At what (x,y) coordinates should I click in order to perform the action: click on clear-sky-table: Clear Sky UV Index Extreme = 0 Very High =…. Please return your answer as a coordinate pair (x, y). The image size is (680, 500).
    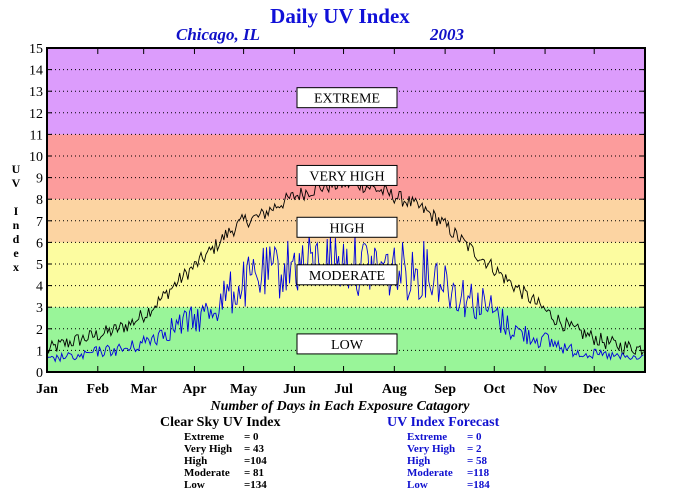
    Looking at the image, I should click on (220, 453).